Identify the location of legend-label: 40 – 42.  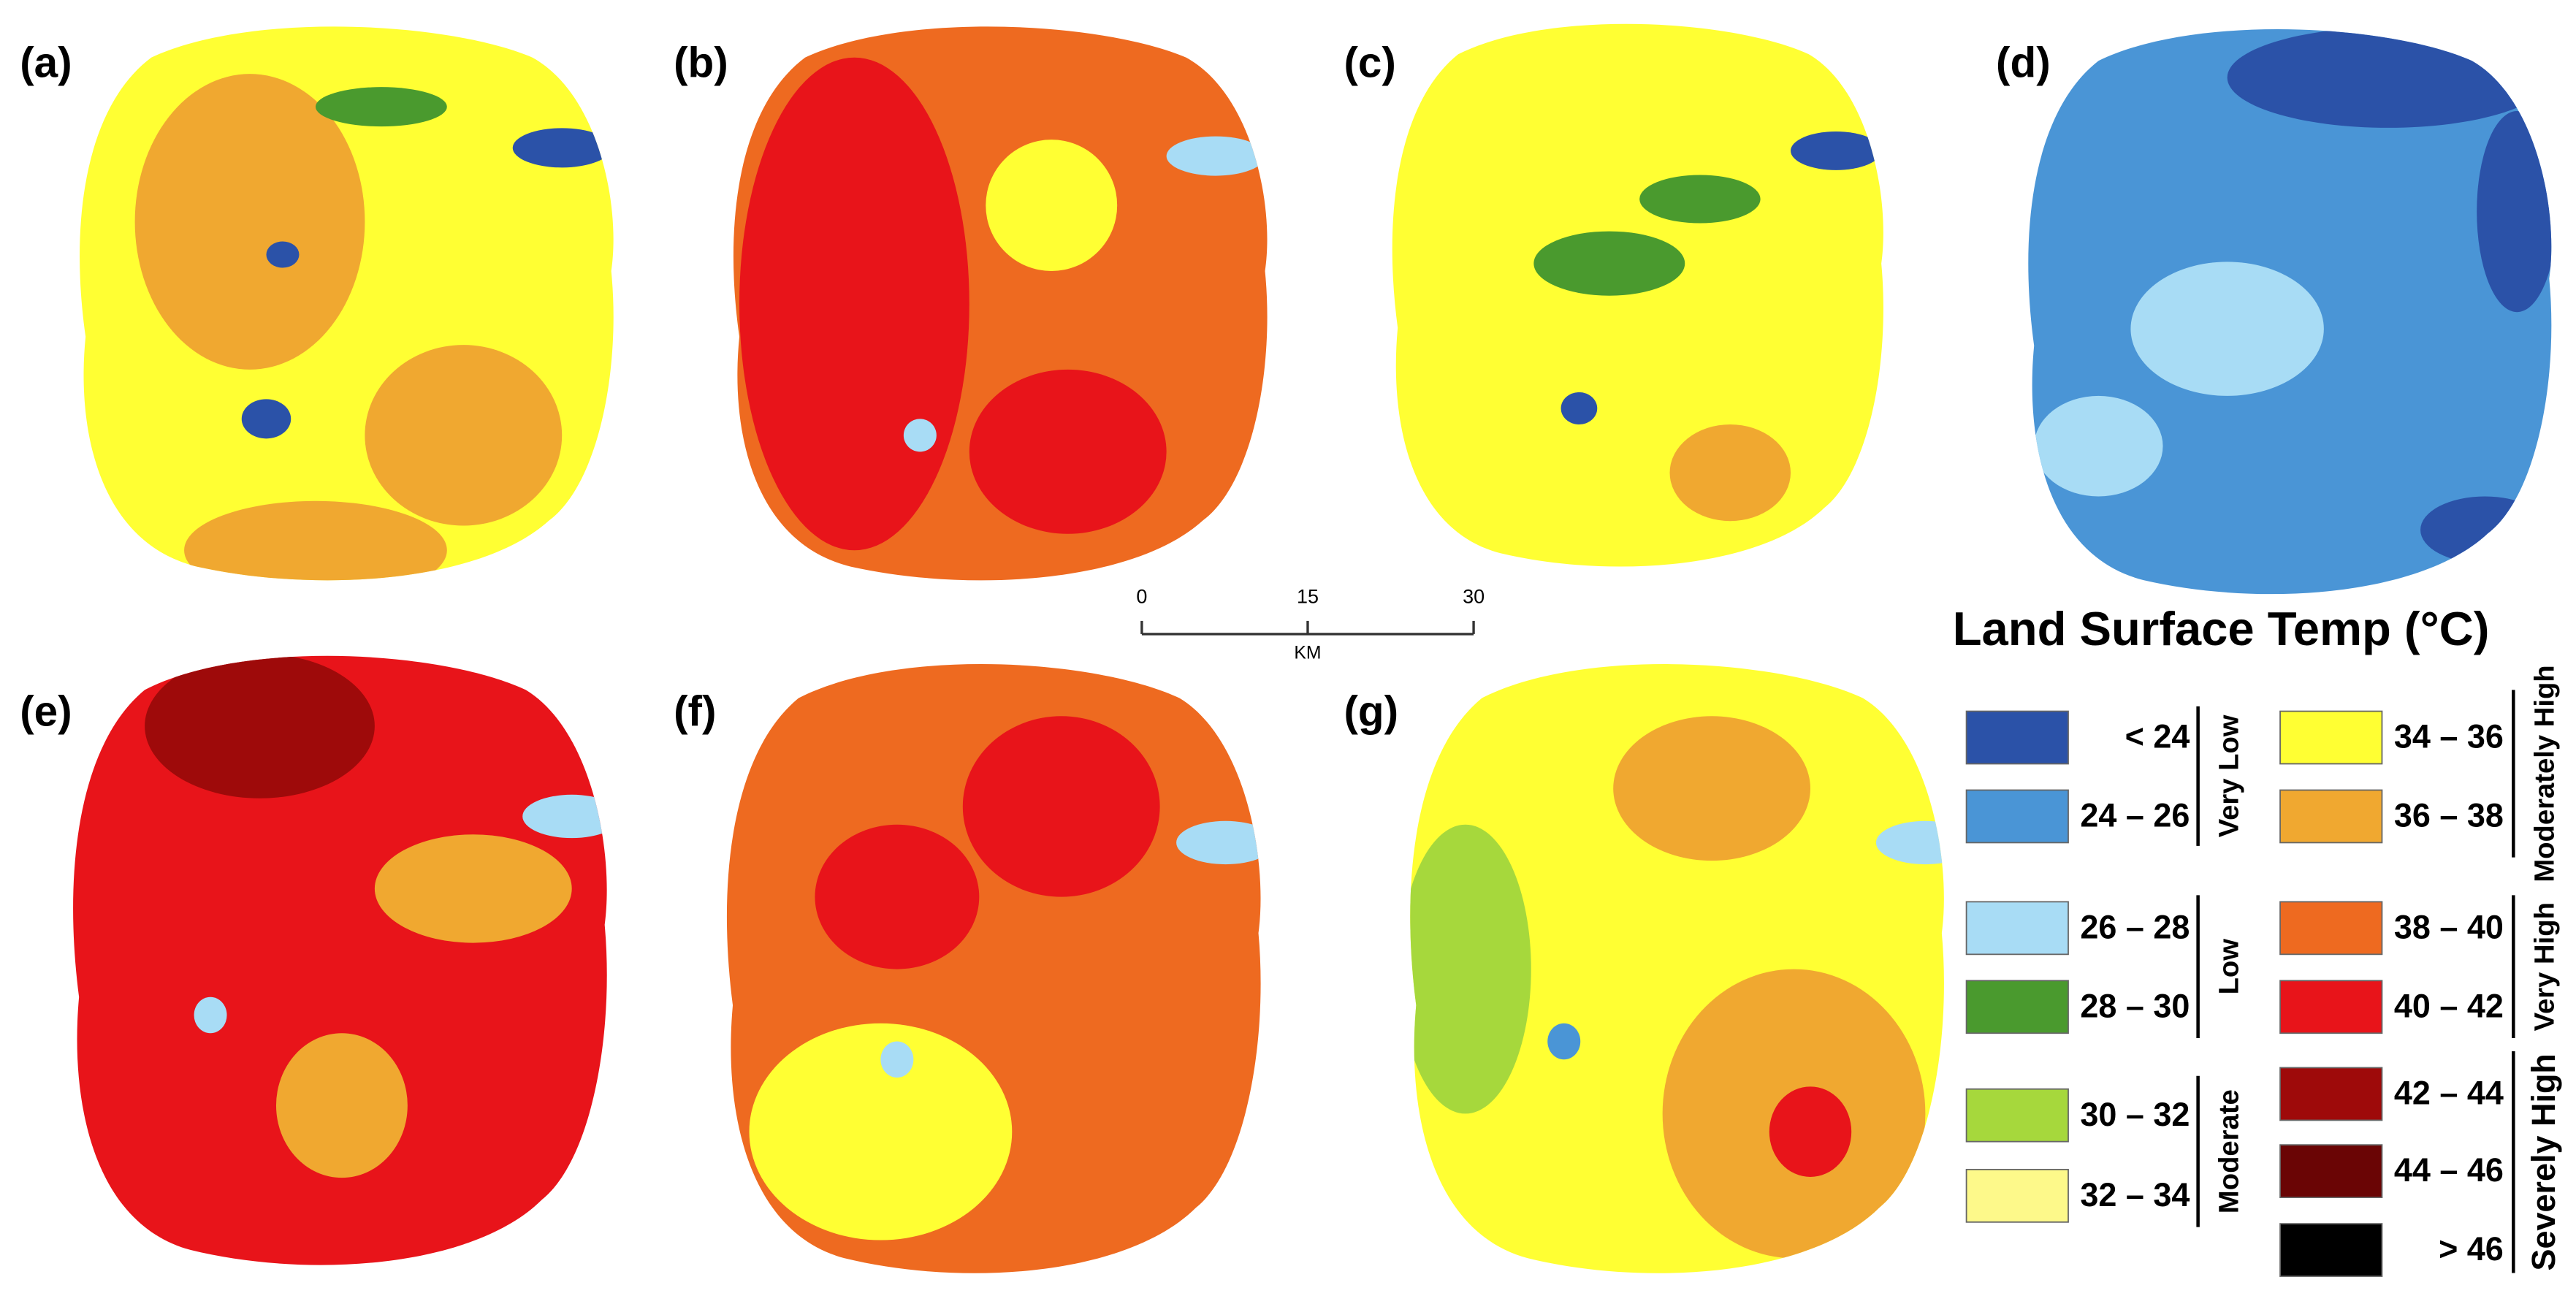
(2449, 1005).